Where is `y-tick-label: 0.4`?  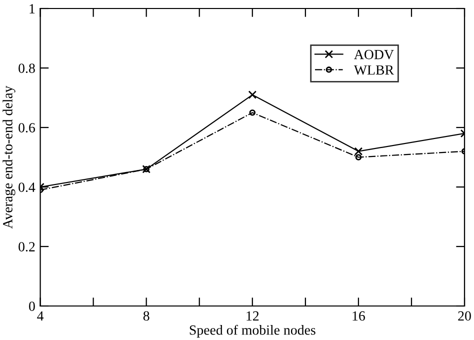 y-tick-label: 0.4 is located at coordinates (27, 187).